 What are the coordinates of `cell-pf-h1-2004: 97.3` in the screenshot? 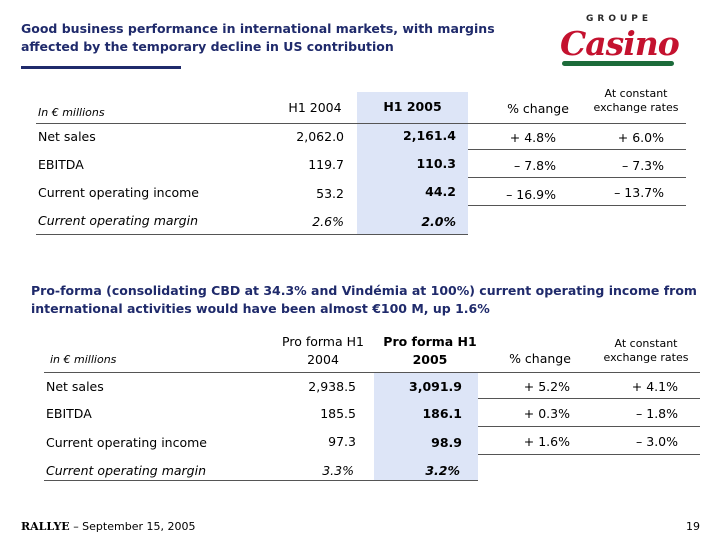 It's located at (342, 441).